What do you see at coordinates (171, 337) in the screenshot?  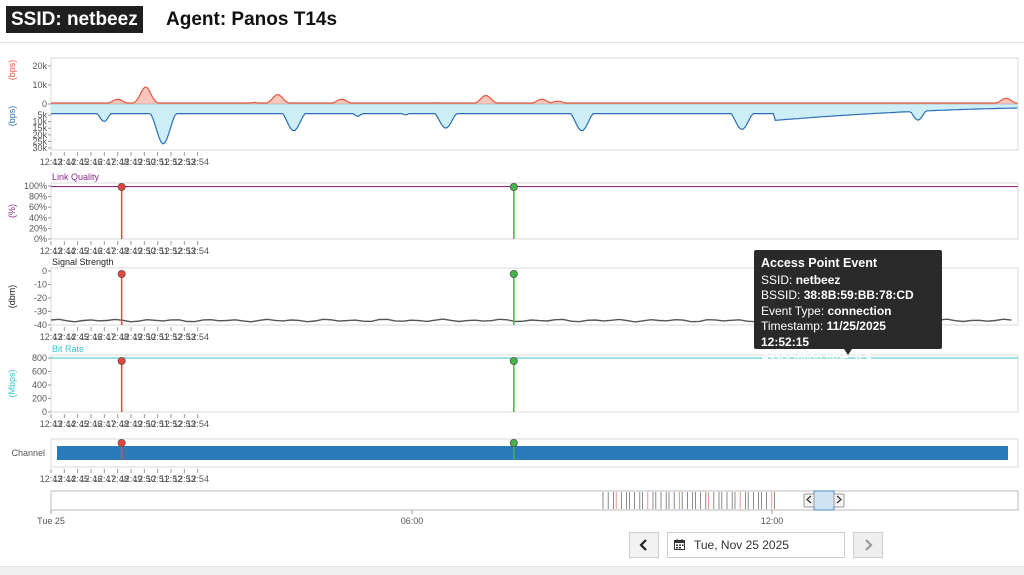 I see `signal_strength-xaxis-tick-label: 12:52` at bounding box center [171, 337].